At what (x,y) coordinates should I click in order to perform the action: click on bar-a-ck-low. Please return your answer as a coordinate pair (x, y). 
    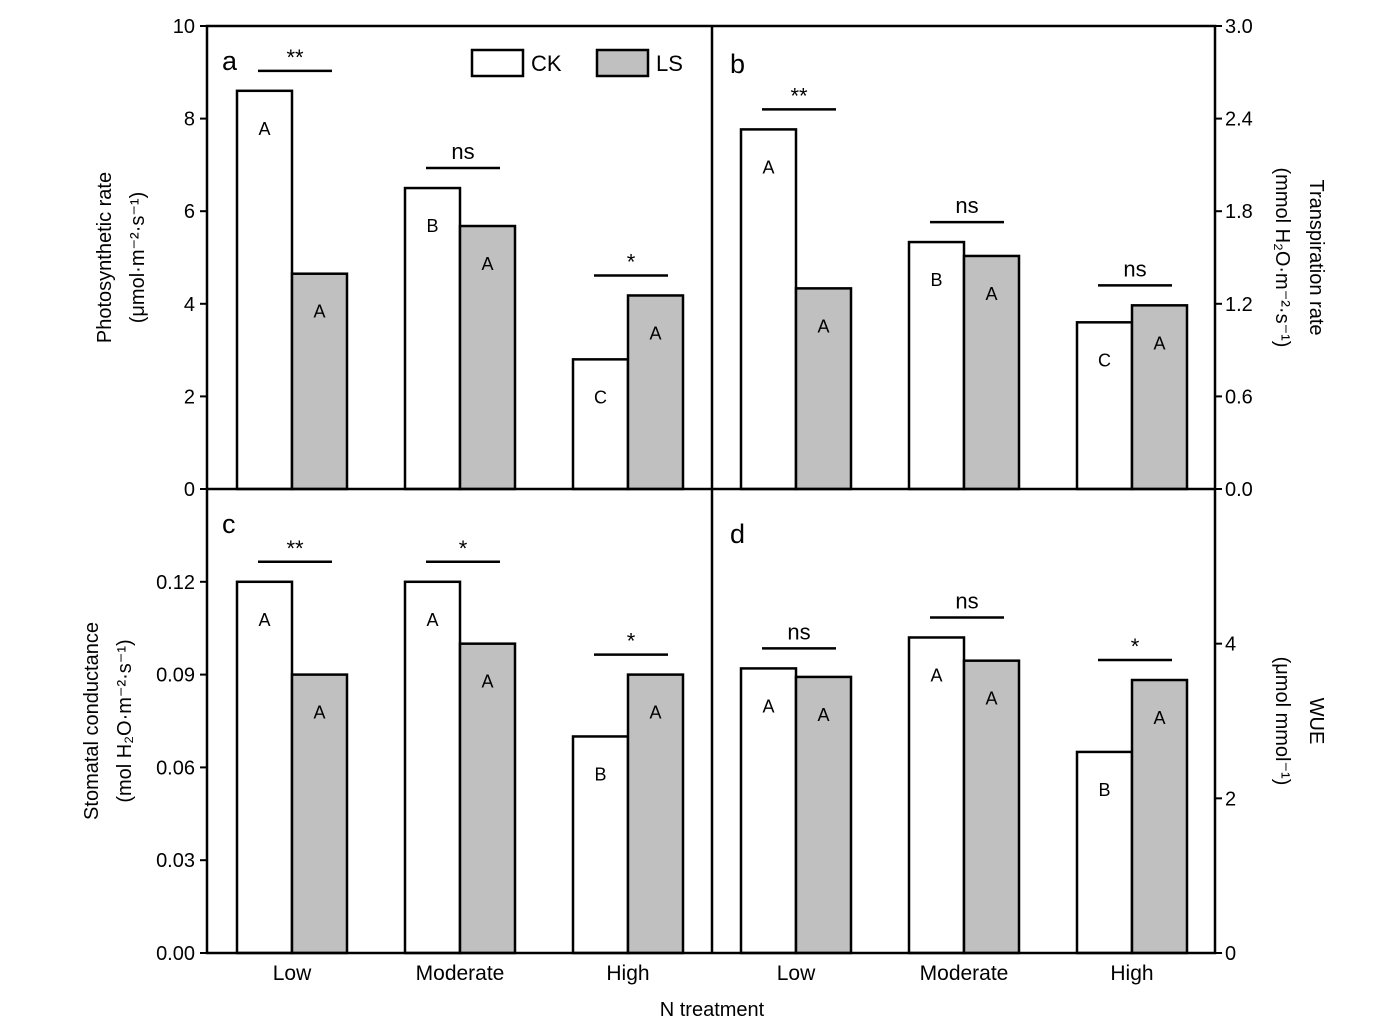
    Looking at the image, I should click on (264, 290).